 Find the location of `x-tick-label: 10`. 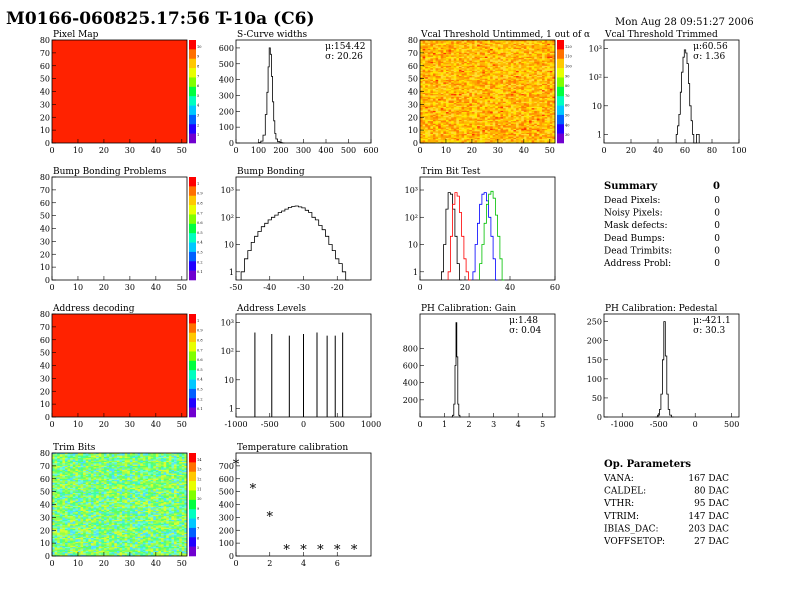

x-tick-label: 10 is located at coordinates (446, 150).